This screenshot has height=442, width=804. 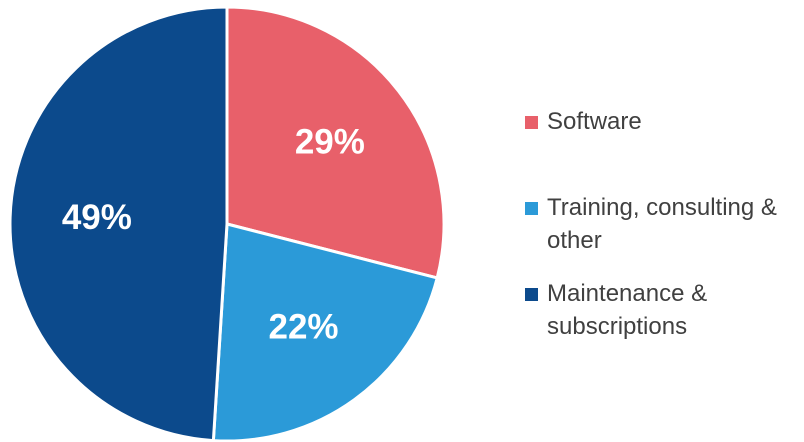 What do you see at coordinates (330, 141) in the screenshot?
I see `data-label: 29%` at bounding box center [330, 141].